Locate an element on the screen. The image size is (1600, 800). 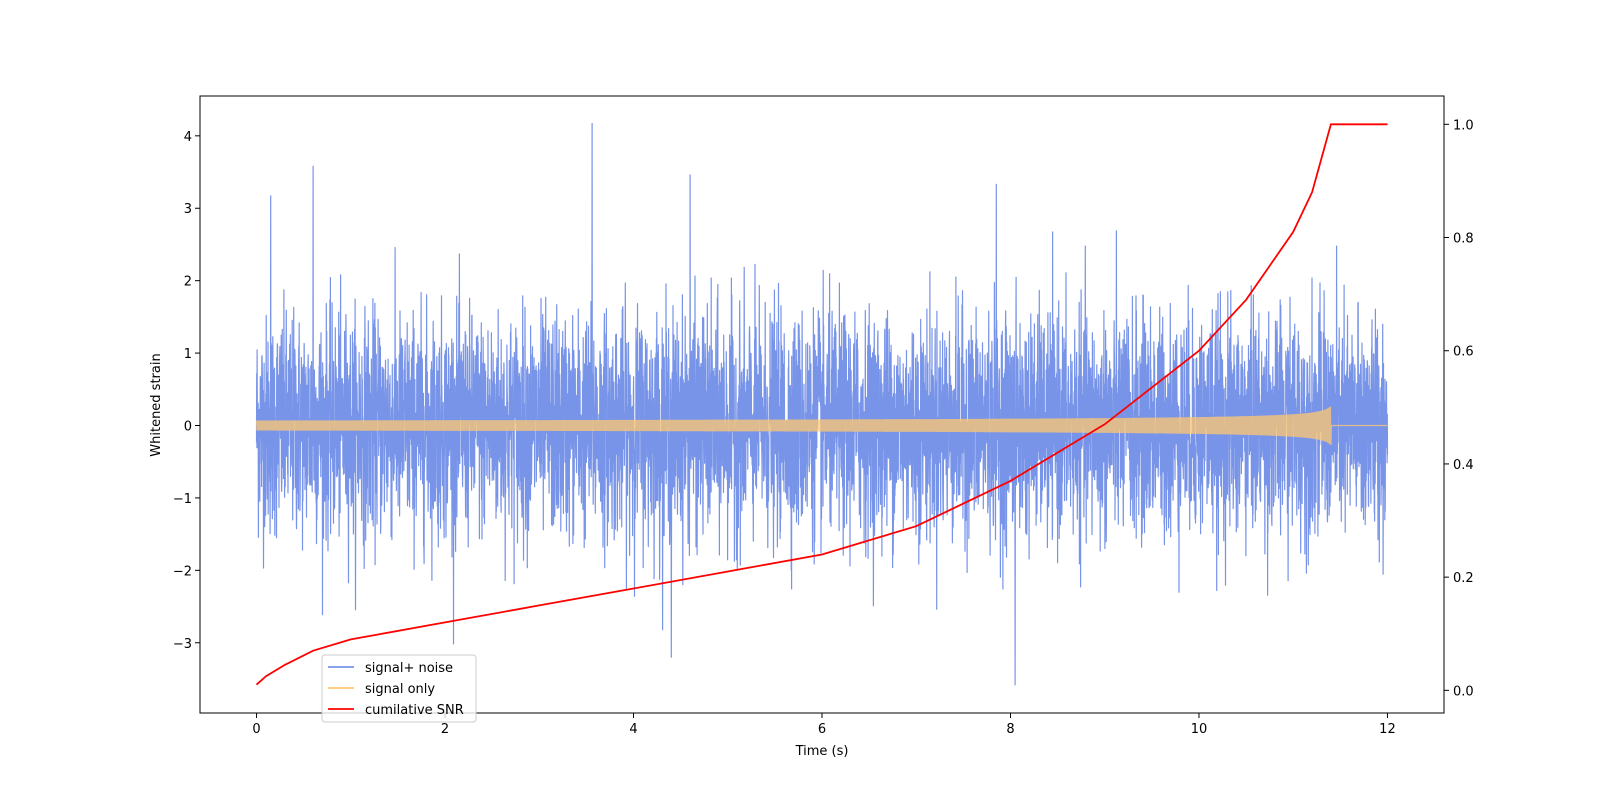
y-axis-ticks: −3 −2 −1 0 1 2 3 4 is located at coordinates (186, 391).